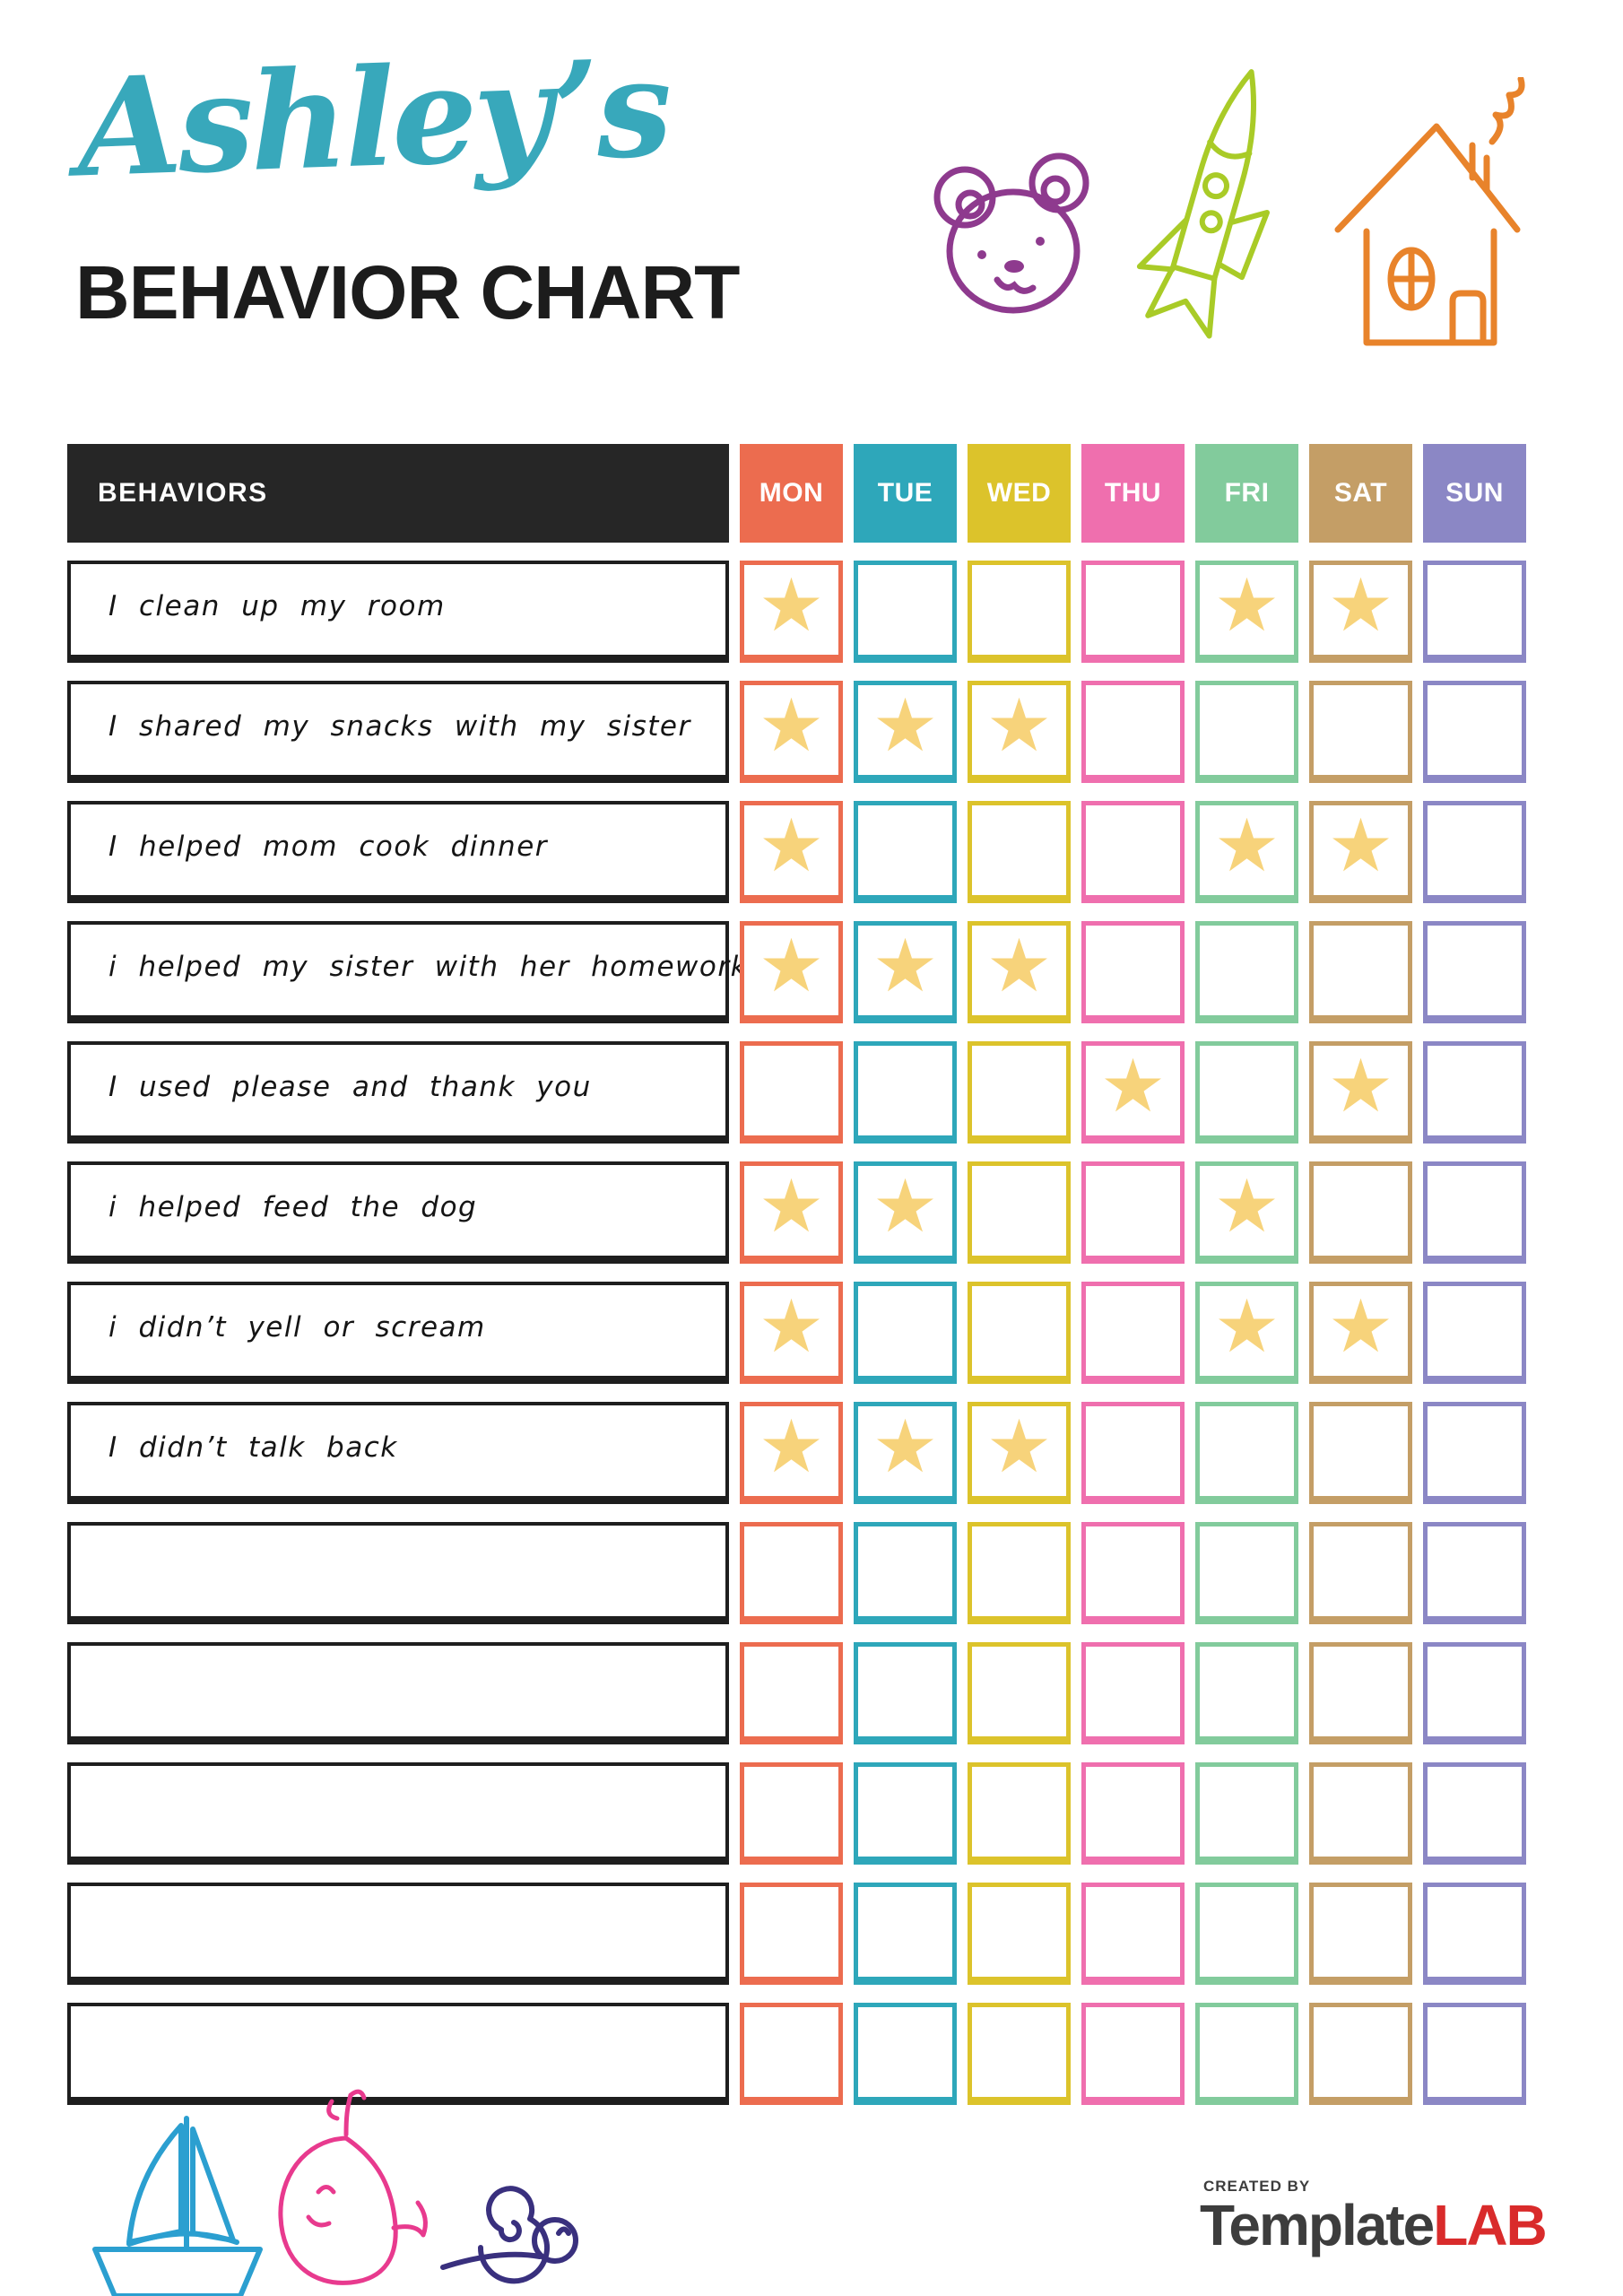  What do you see at coordinates (328, 846) in the screenshot?
I see `behavior-label: I helped mom cook dinner` at bounding box center [328, 846].